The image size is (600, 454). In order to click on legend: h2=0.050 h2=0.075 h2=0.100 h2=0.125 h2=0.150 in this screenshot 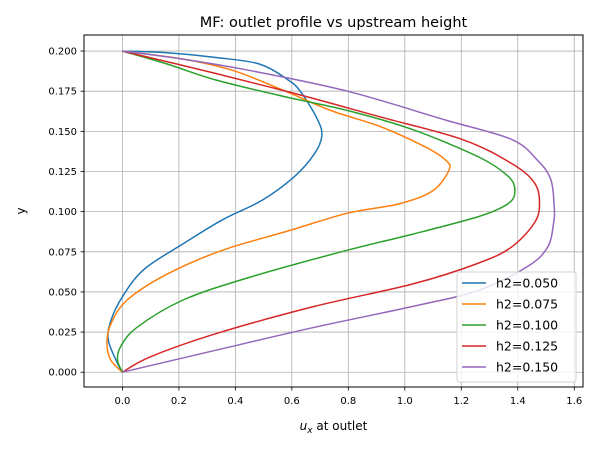, I will do `click(516, 327)`.